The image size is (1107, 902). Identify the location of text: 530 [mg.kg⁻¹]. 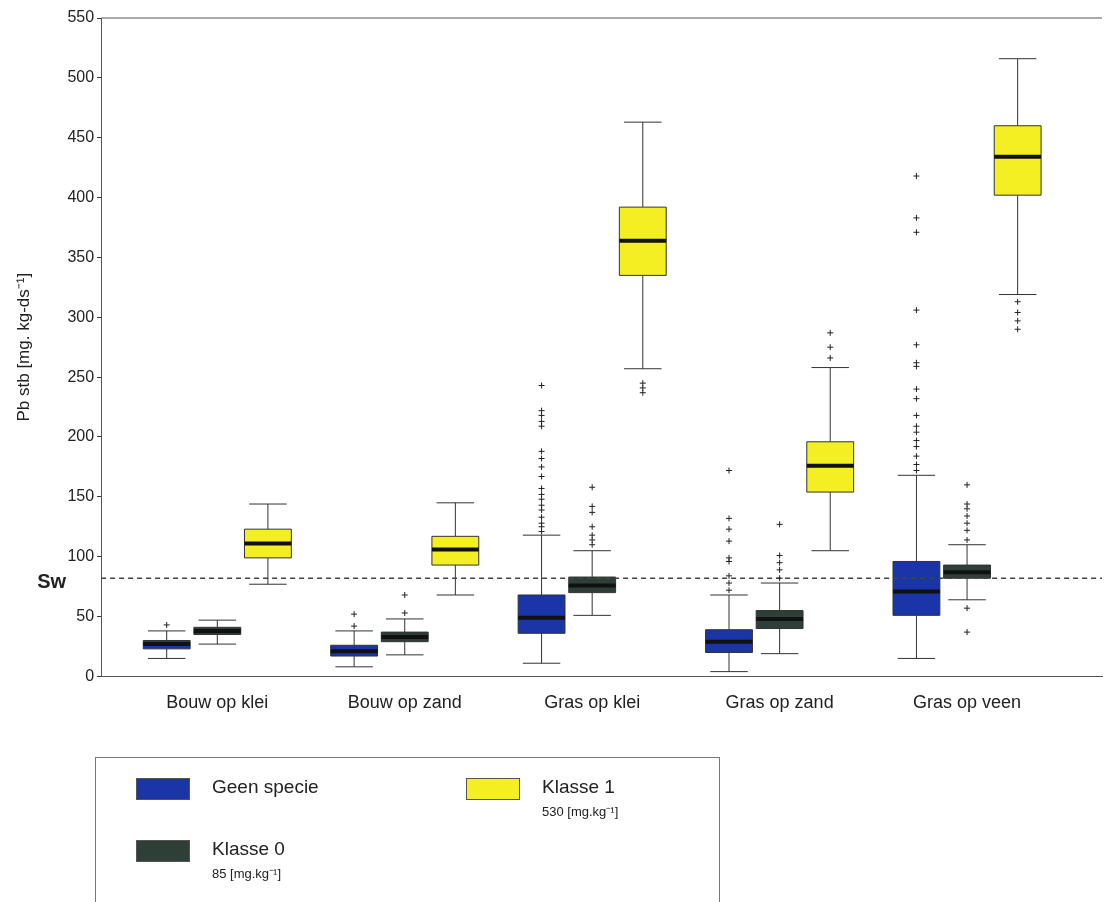
(580, 811).